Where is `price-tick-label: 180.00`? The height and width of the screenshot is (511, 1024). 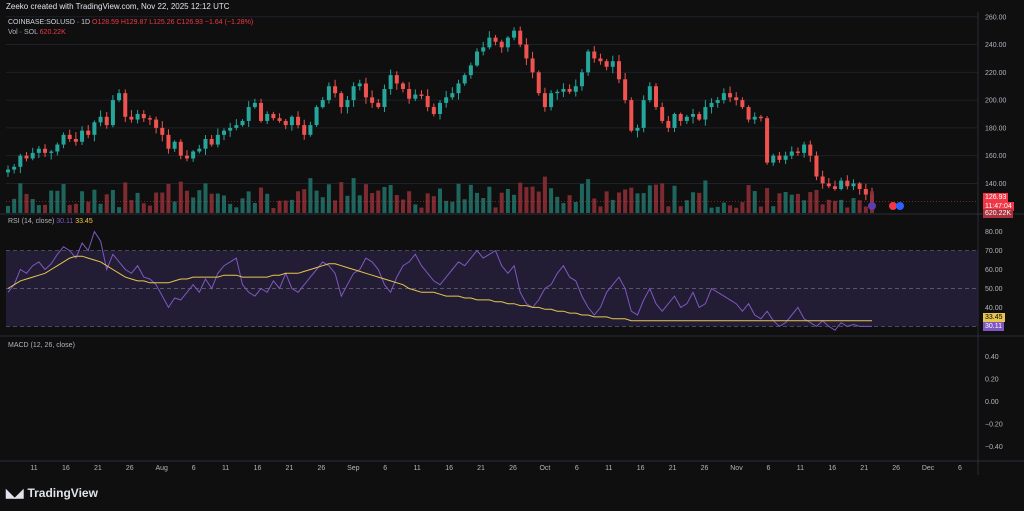
price-tick-label: 180.00 is located at coordinates (996, 128).